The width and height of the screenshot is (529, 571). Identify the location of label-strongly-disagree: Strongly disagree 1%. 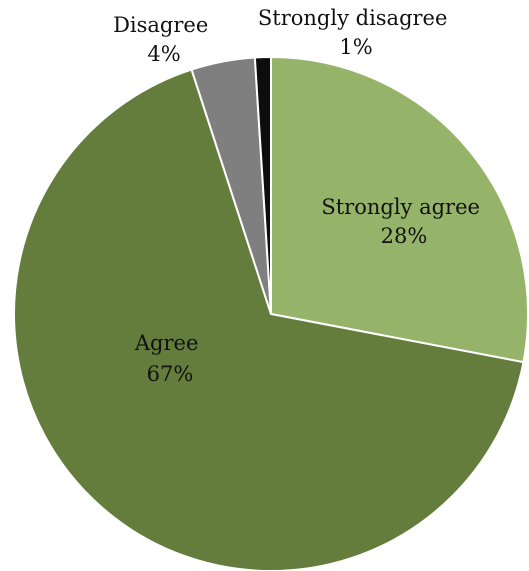
(356, 32).